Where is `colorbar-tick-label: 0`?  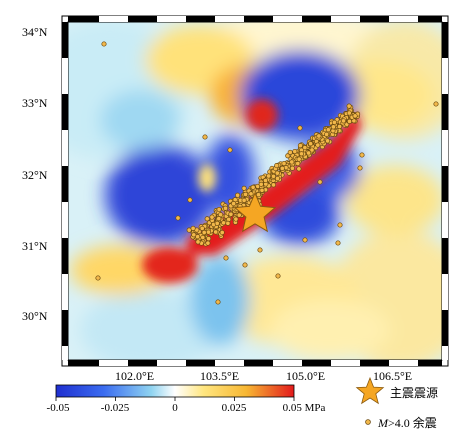
colorbar-tick-label: 0 is located at coordinates (175, 408).